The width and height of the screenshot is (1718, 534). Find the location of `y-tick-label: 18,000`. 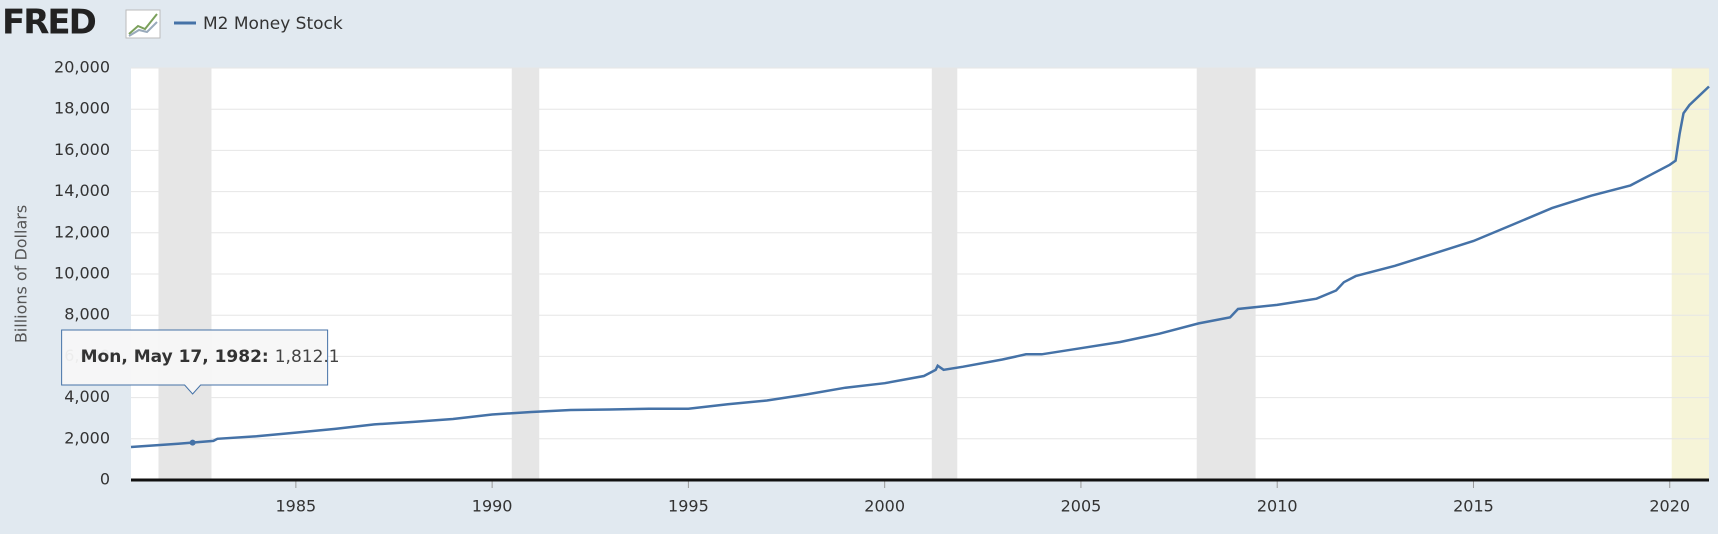

y-tick-label: 18,000 is located at coordinates (82, 108).